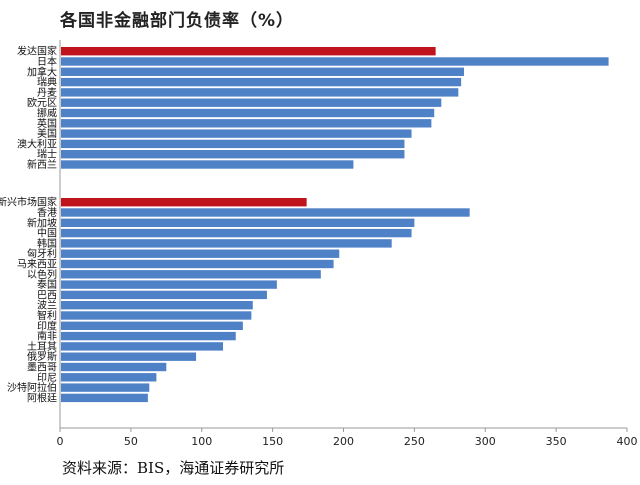 The width and height of the screenshot is (640, 485). What do you see at coordinates (47, 133) in the screenshot?
I see `category-label: 美国` at bounding box center [47, 133].